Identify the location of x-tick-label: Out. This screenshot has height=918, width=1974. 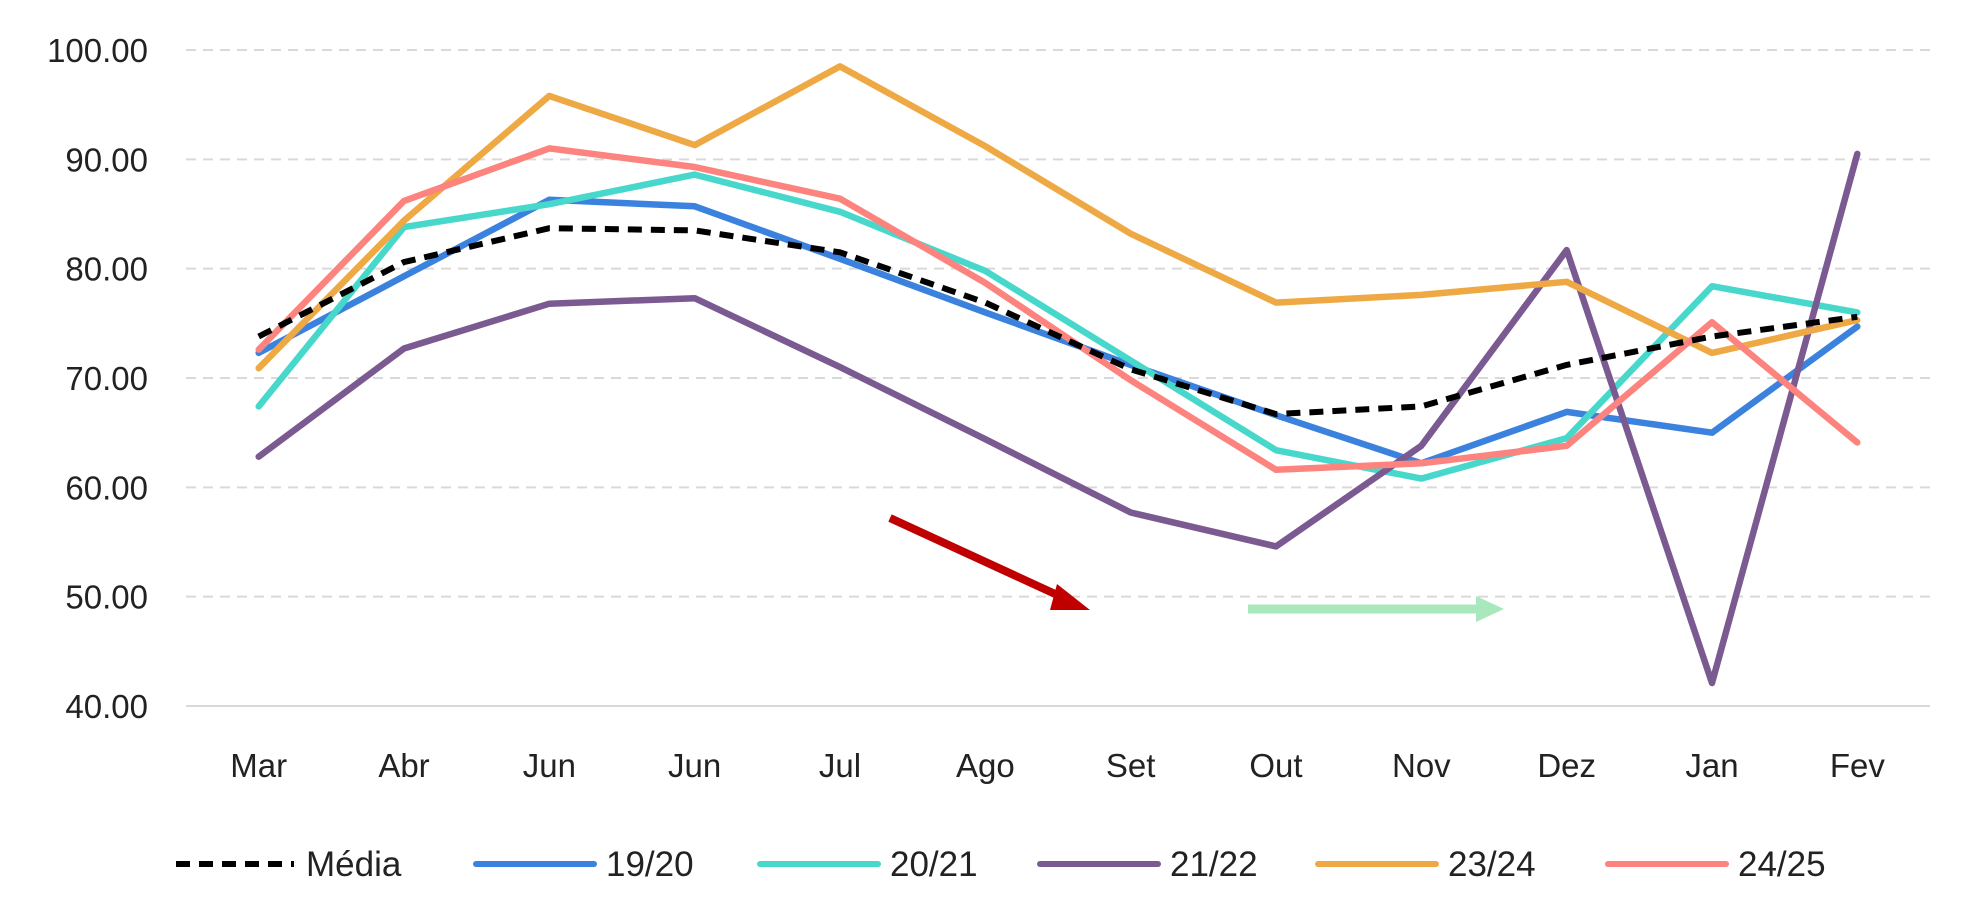
(1275, 765).